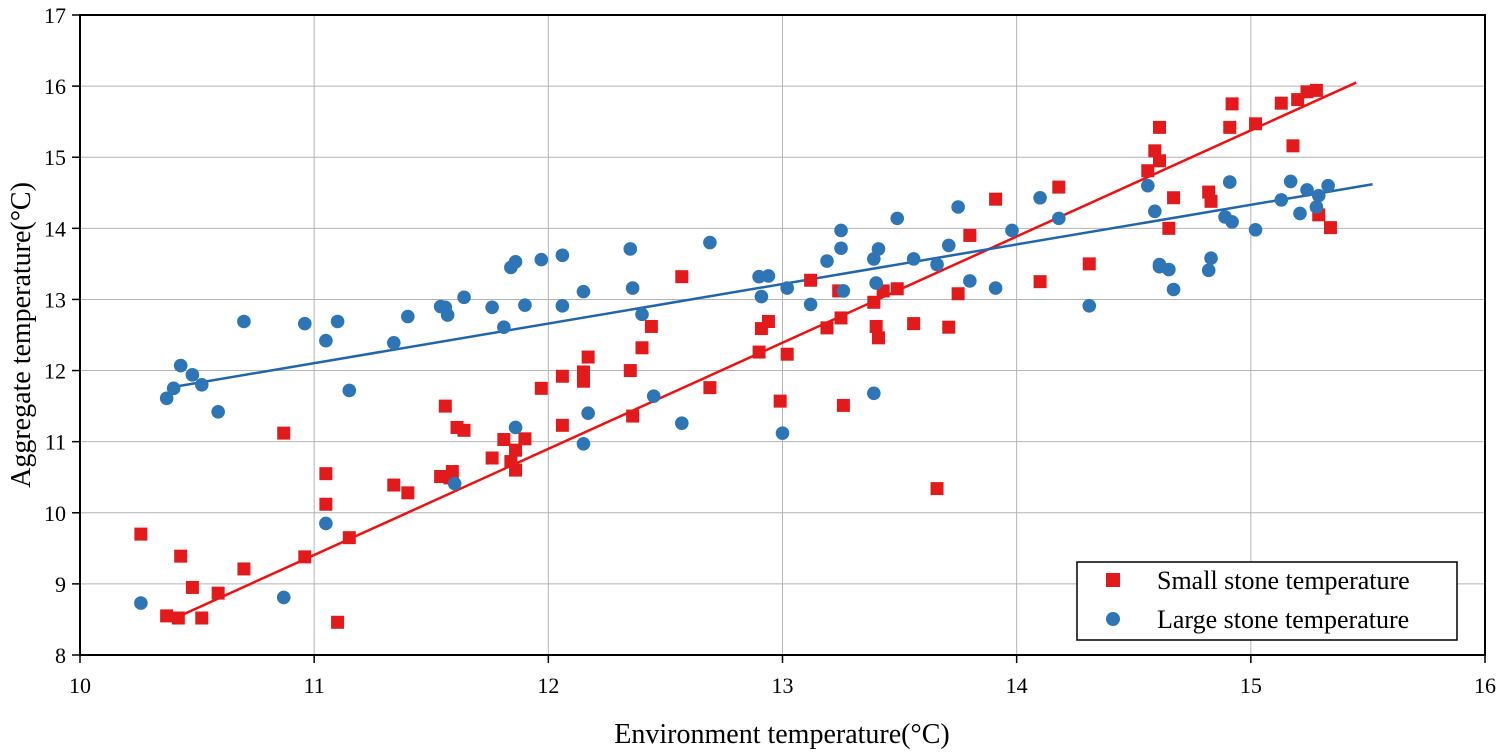  What do you see at coordinates (781, 734) in the screenshot?
I see `x-axis-title: Environment temperature(°C)` at bounding box center [781, 734].